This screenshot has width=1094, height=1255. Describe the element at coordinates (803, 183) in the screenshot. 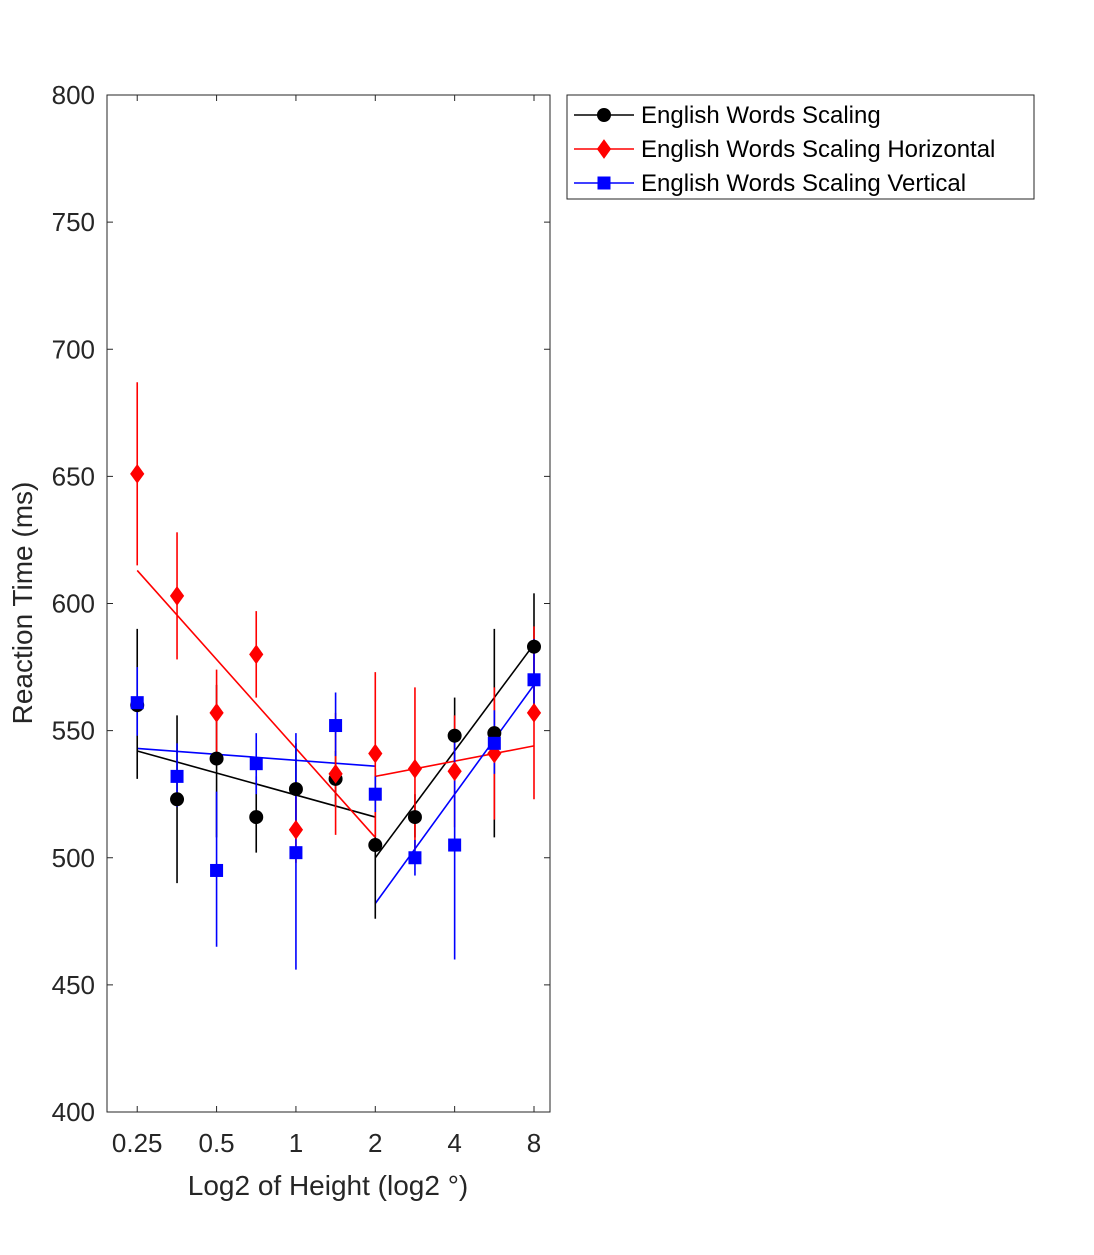

I see `legend-label-series-2: English Words Scaling Vertical` at that location.